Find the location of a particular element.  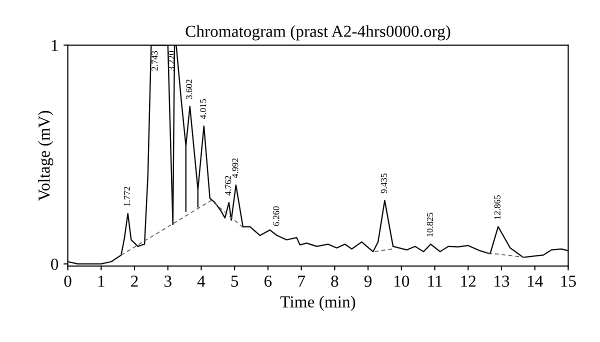

annotation: 9.435 is located at coordinates (384, 184).